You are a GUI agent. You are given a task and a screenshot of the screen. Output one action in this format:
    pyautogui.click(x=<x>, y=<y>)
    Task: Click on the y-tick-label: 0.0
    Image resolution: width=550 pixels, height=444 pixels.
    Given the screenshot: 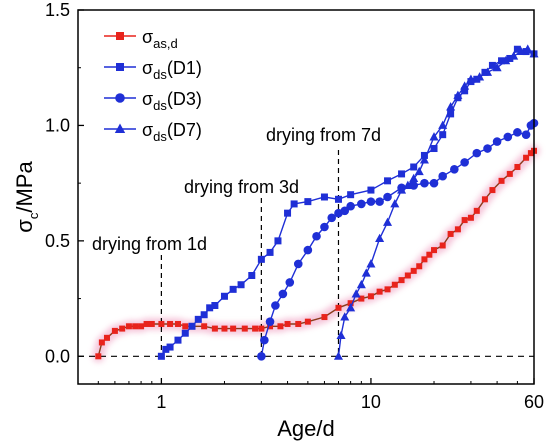 What is the action you would take?
    pyautogui.click(x=57, y=356)
    